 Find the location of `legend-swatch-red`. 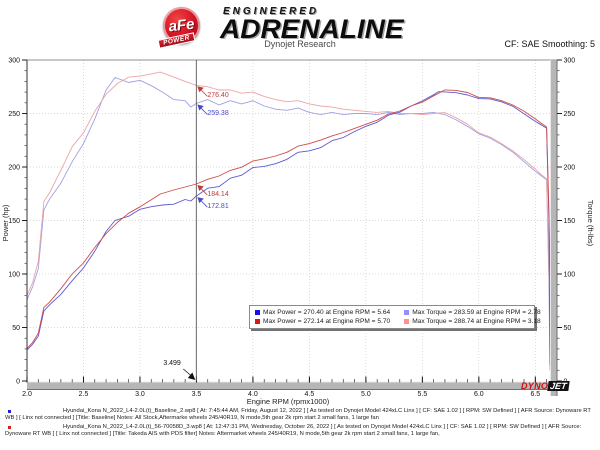

legend-swatch-red is located at coordinates (257, 321).